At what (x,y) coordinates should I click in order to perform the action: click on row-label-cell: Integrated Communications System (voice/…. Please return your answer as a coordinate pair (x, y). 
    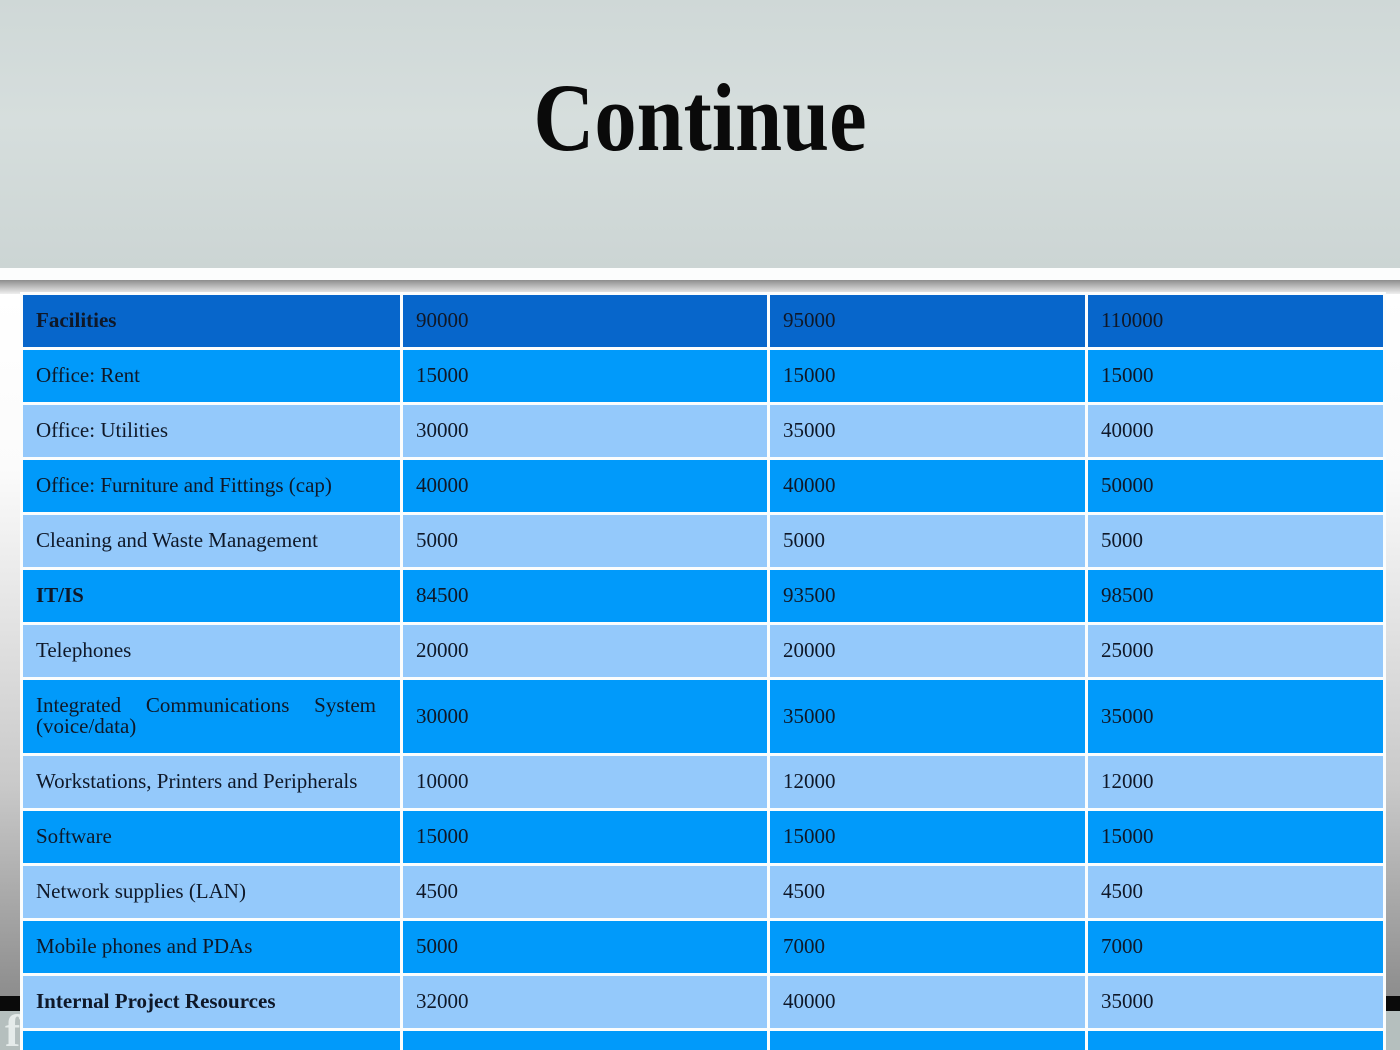
    Looking at the image, I should click on (211, 716).